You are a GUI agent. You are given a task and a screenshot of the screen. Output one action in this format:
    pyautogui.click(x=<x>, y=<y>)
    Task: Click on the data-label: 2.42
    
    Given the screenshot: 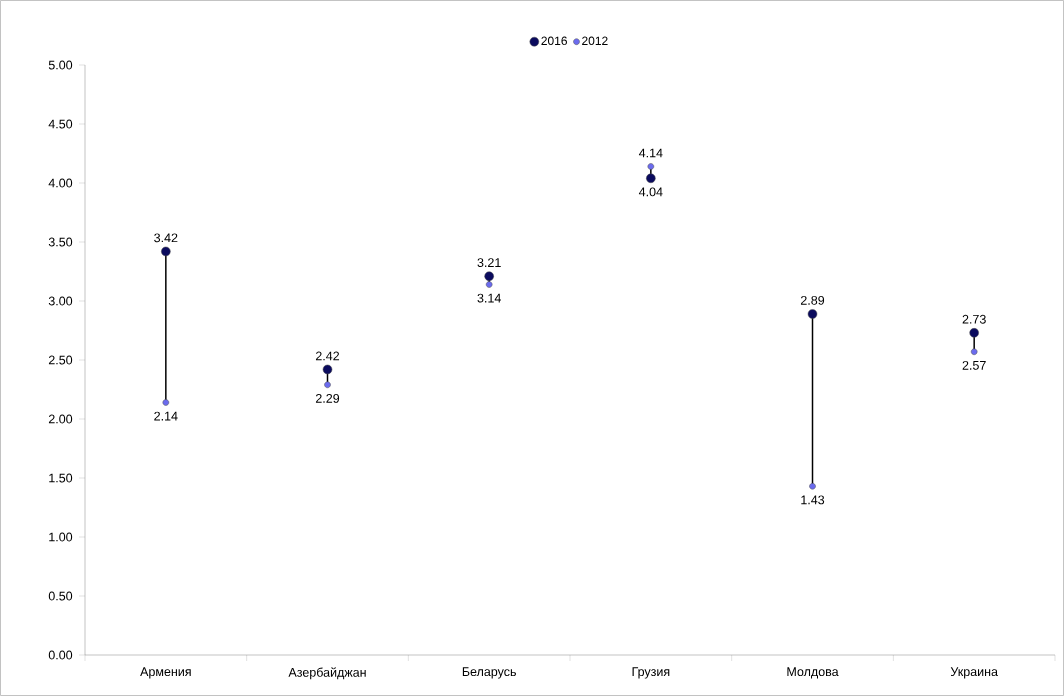 What is the action you would take?
    pyautogui.click(x=327, y=356)
    